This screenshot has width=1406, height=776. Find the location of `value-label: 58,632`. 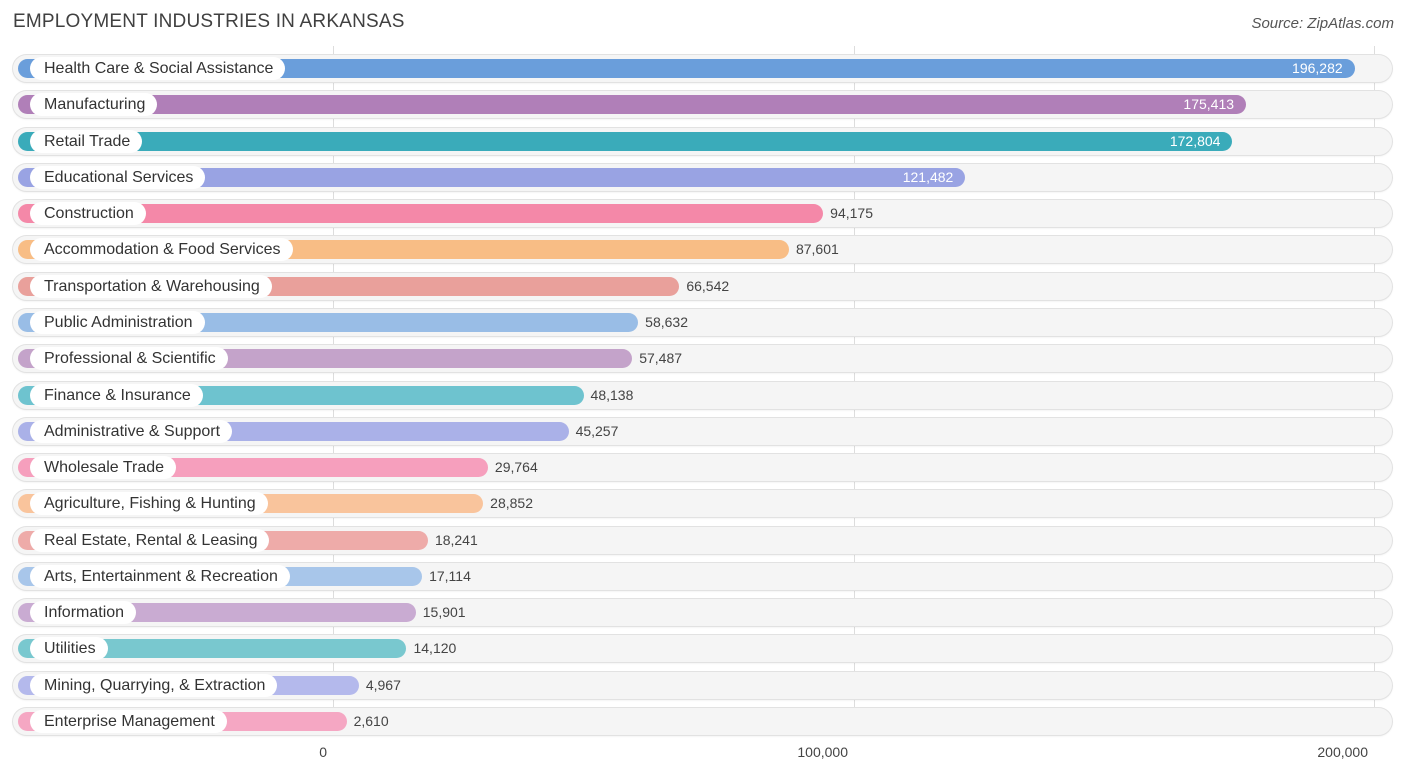

value-label: 58,632 is located at coordinates (666, 321).